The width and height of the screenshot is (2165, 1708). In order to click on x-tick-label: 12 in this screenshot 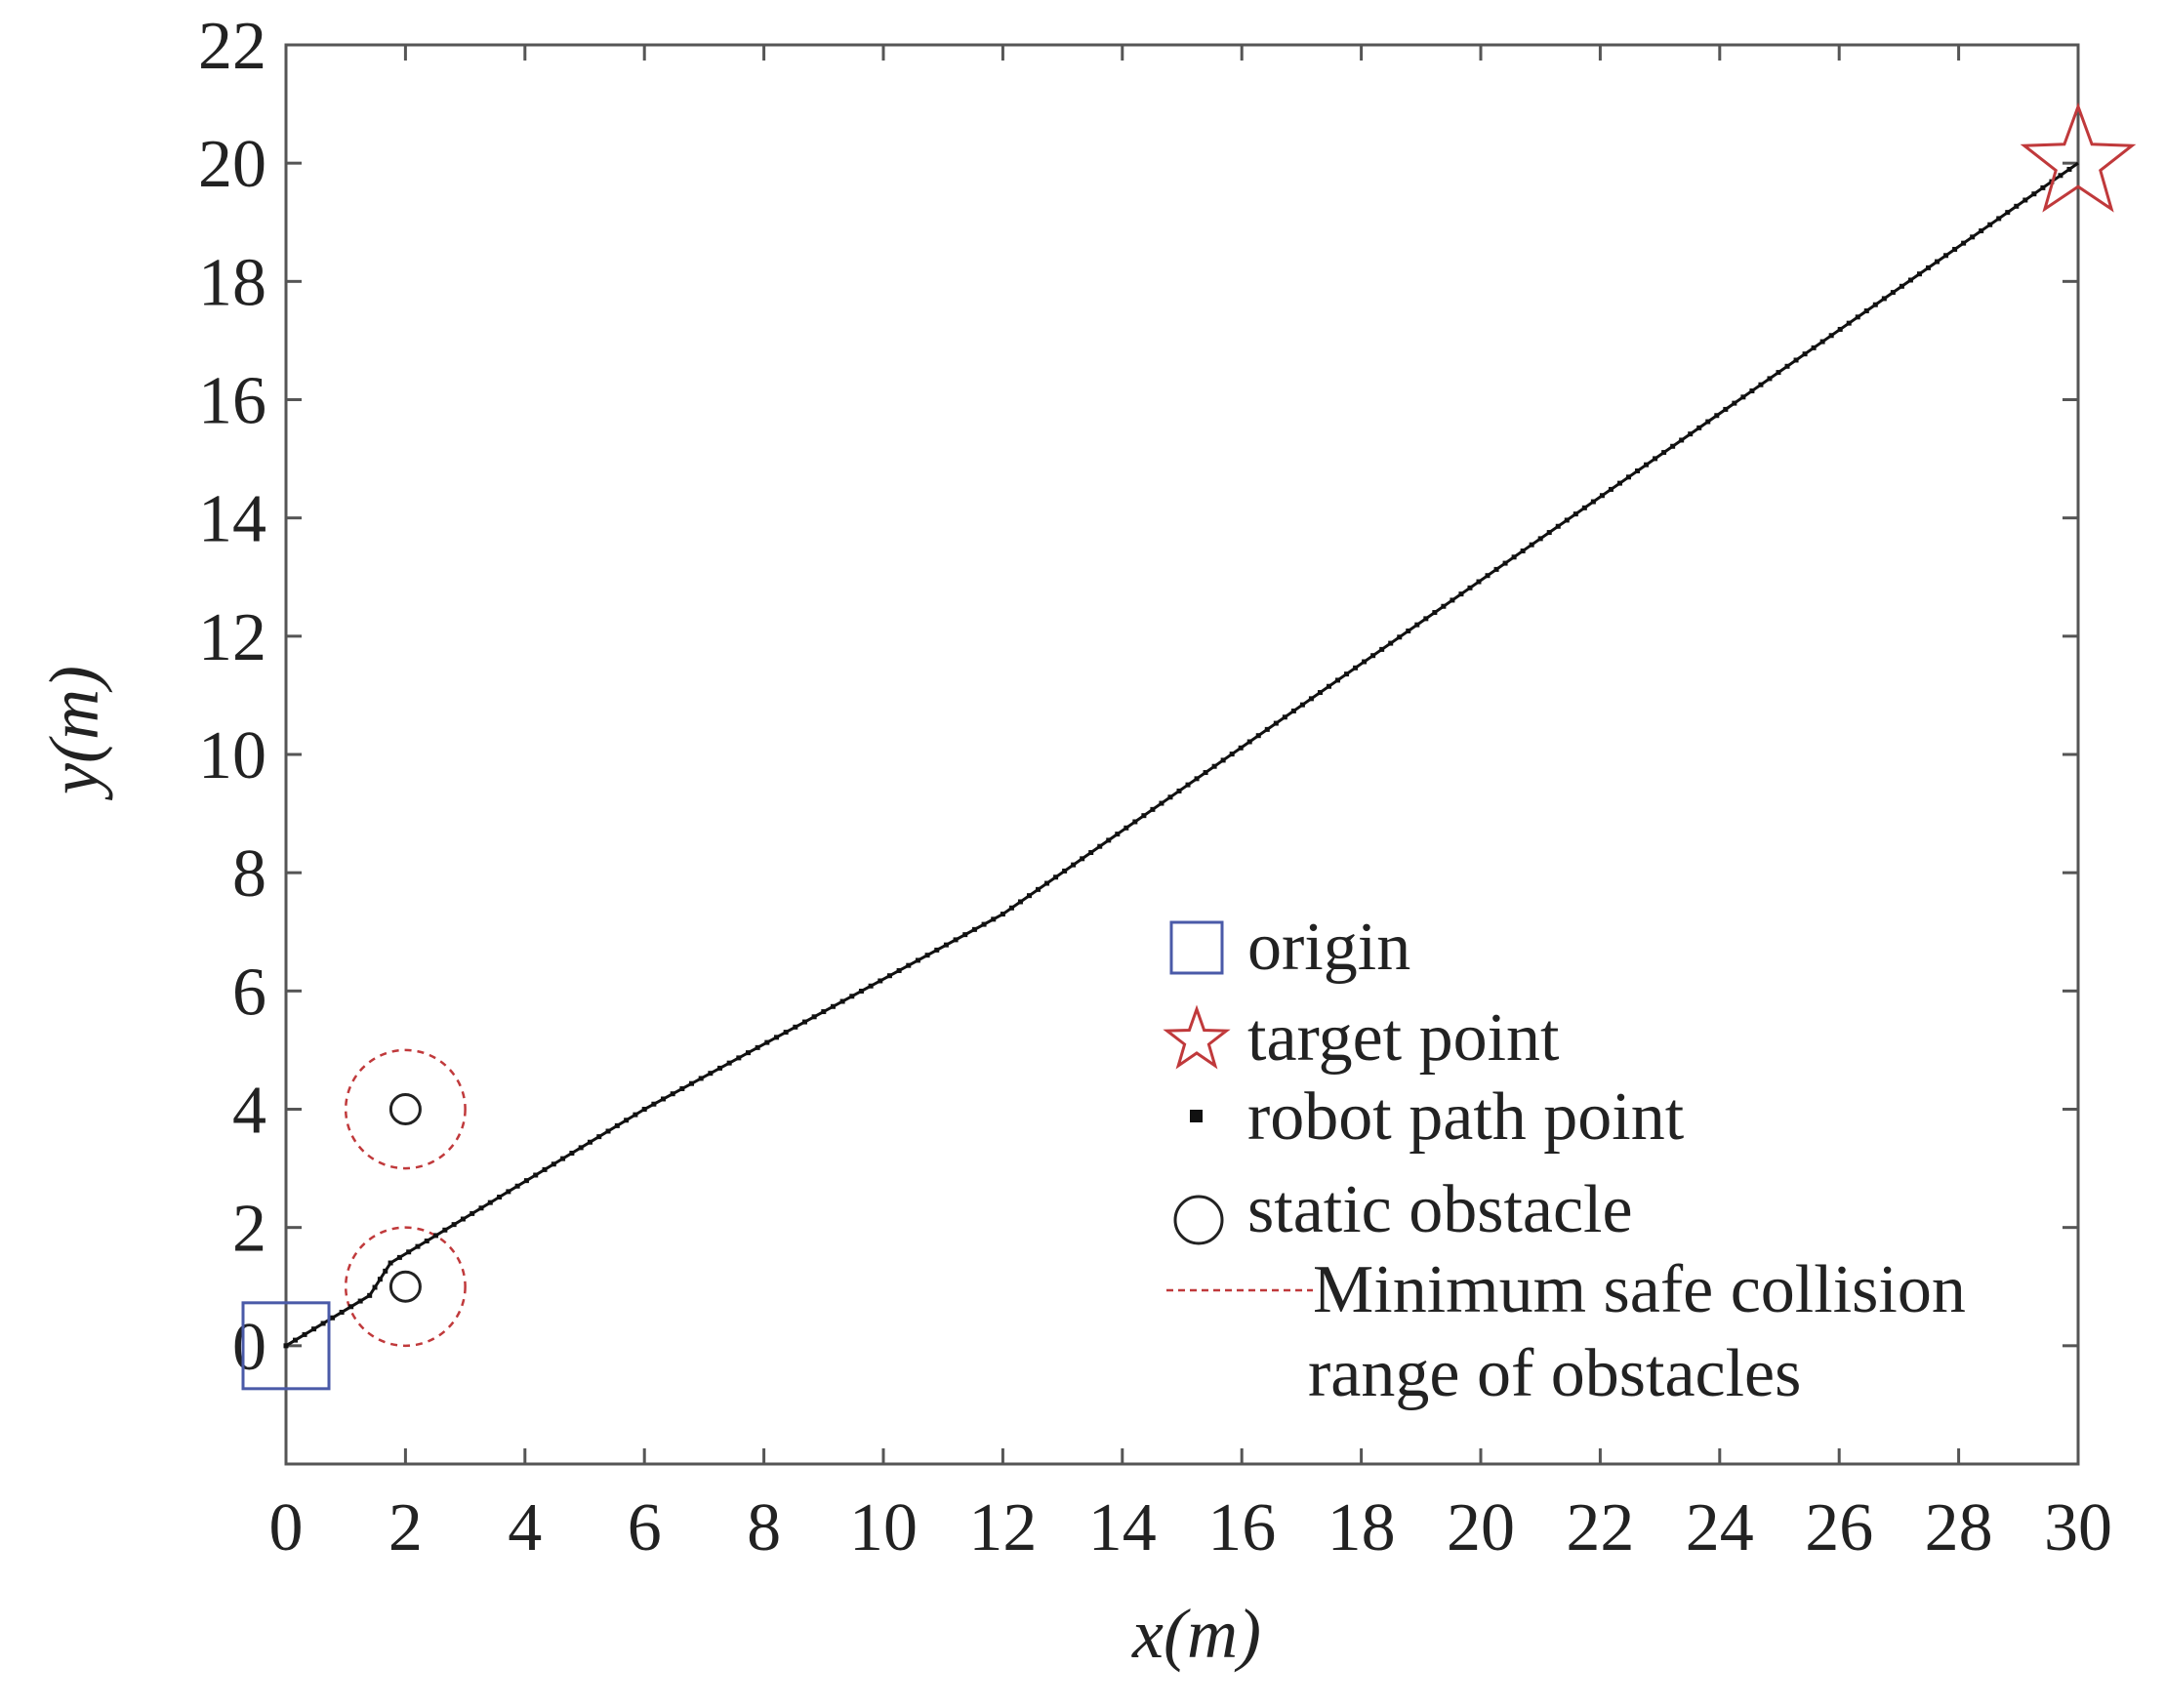, I will do `click(1002, 1528)`.